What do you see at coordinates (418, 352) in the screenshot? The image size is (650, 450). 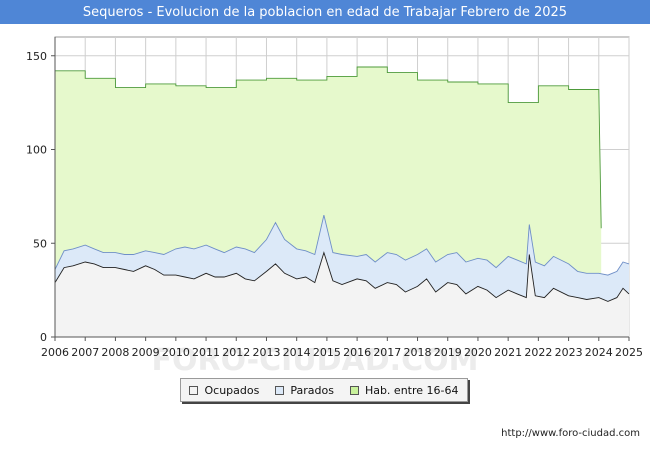 I see `x-tick-label-2018: 2018` at bounding box center [418, 352].